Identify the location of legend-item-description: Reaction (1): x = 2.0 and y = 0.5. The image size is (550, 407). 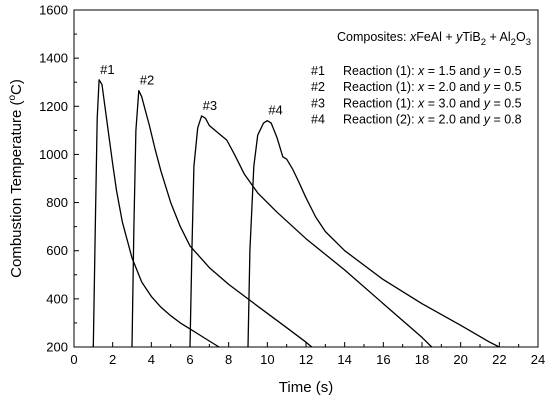
(432, 87).